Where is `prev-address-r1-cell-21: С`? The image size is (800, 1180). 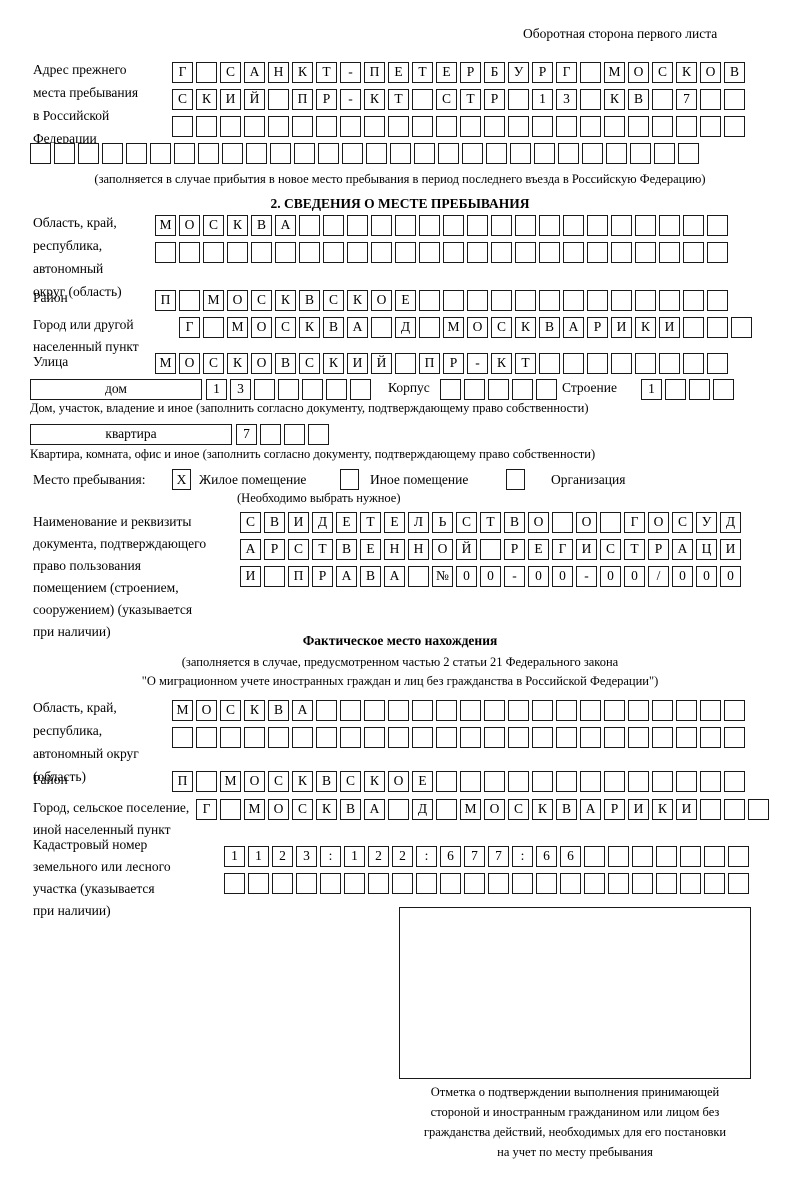 prev-address-r1-cell-21: С is located at coordinates (662, 72).